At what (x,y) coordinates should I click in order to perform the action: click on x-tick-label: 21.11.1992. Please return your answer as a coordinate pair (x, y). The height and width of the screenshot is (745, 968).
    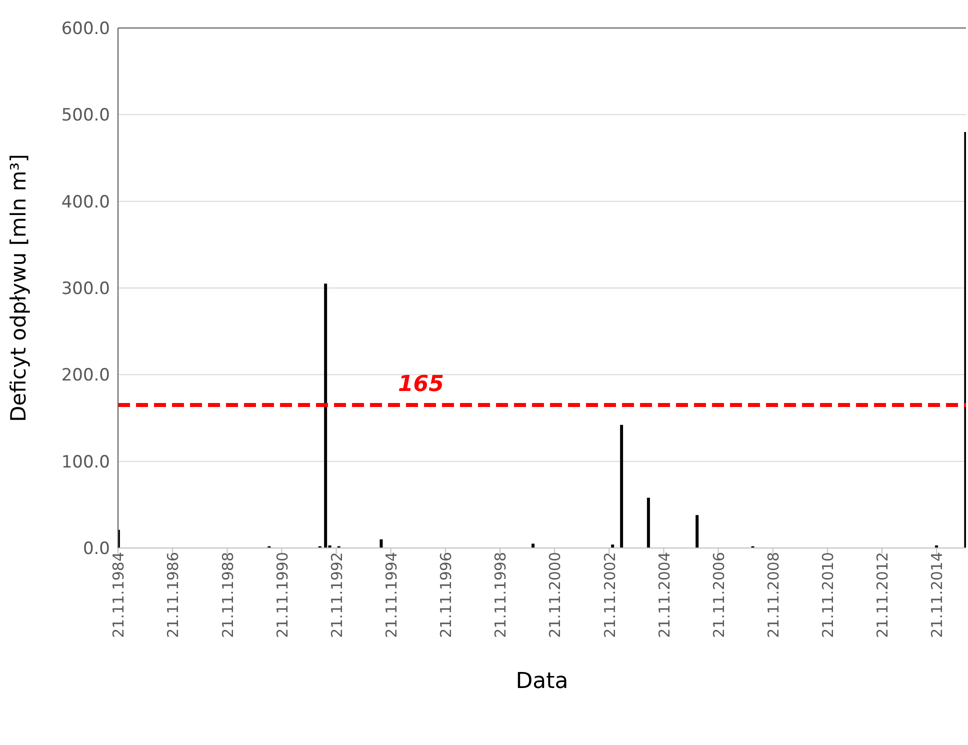
    Looking at the image, I should click on (337, 595).